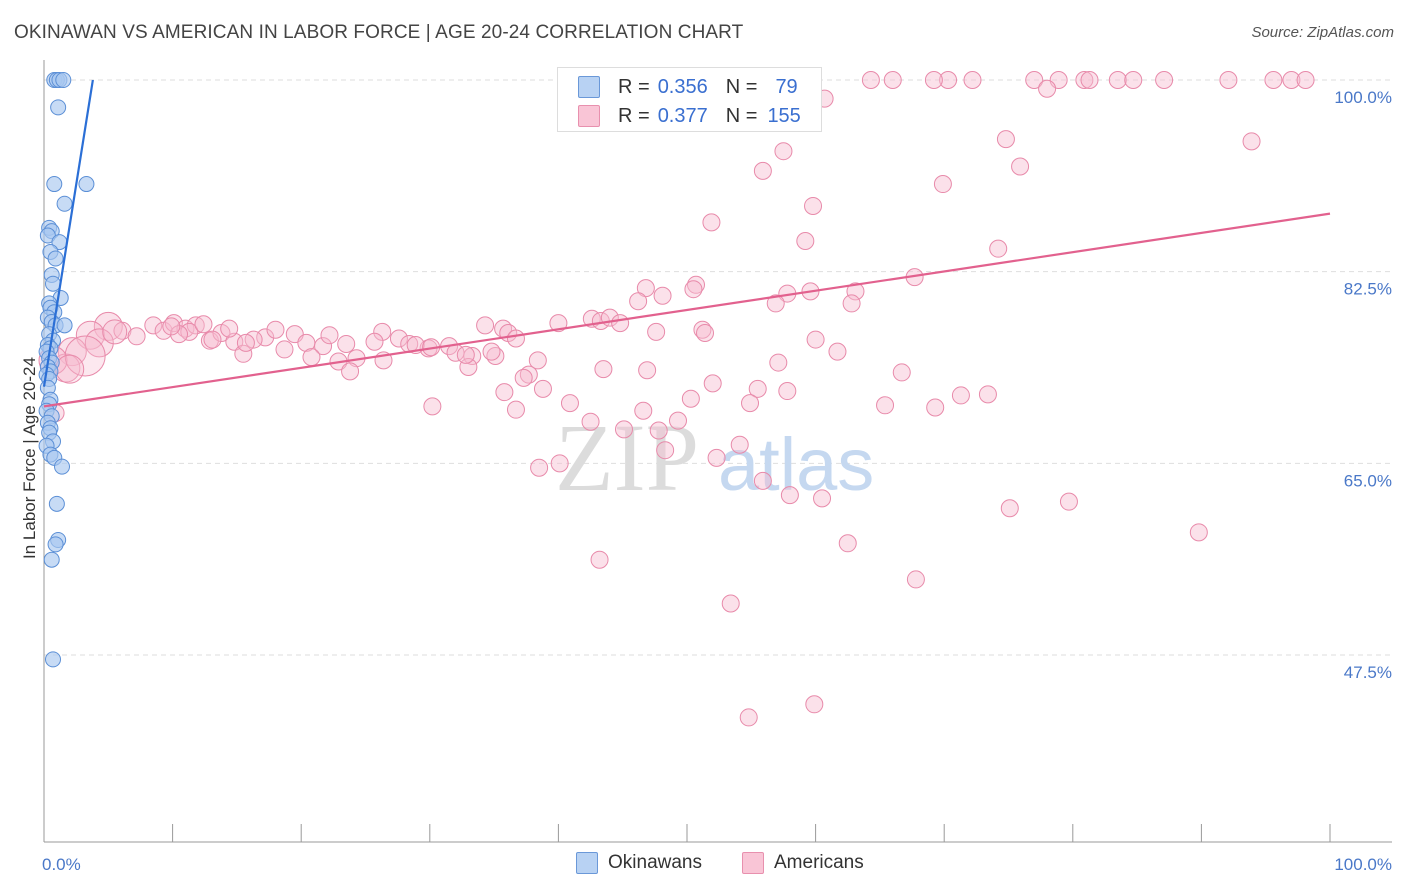  Describe the element at coordinates (784, 115) in the screenshot. I see `legend-n-value: 155` at that location.